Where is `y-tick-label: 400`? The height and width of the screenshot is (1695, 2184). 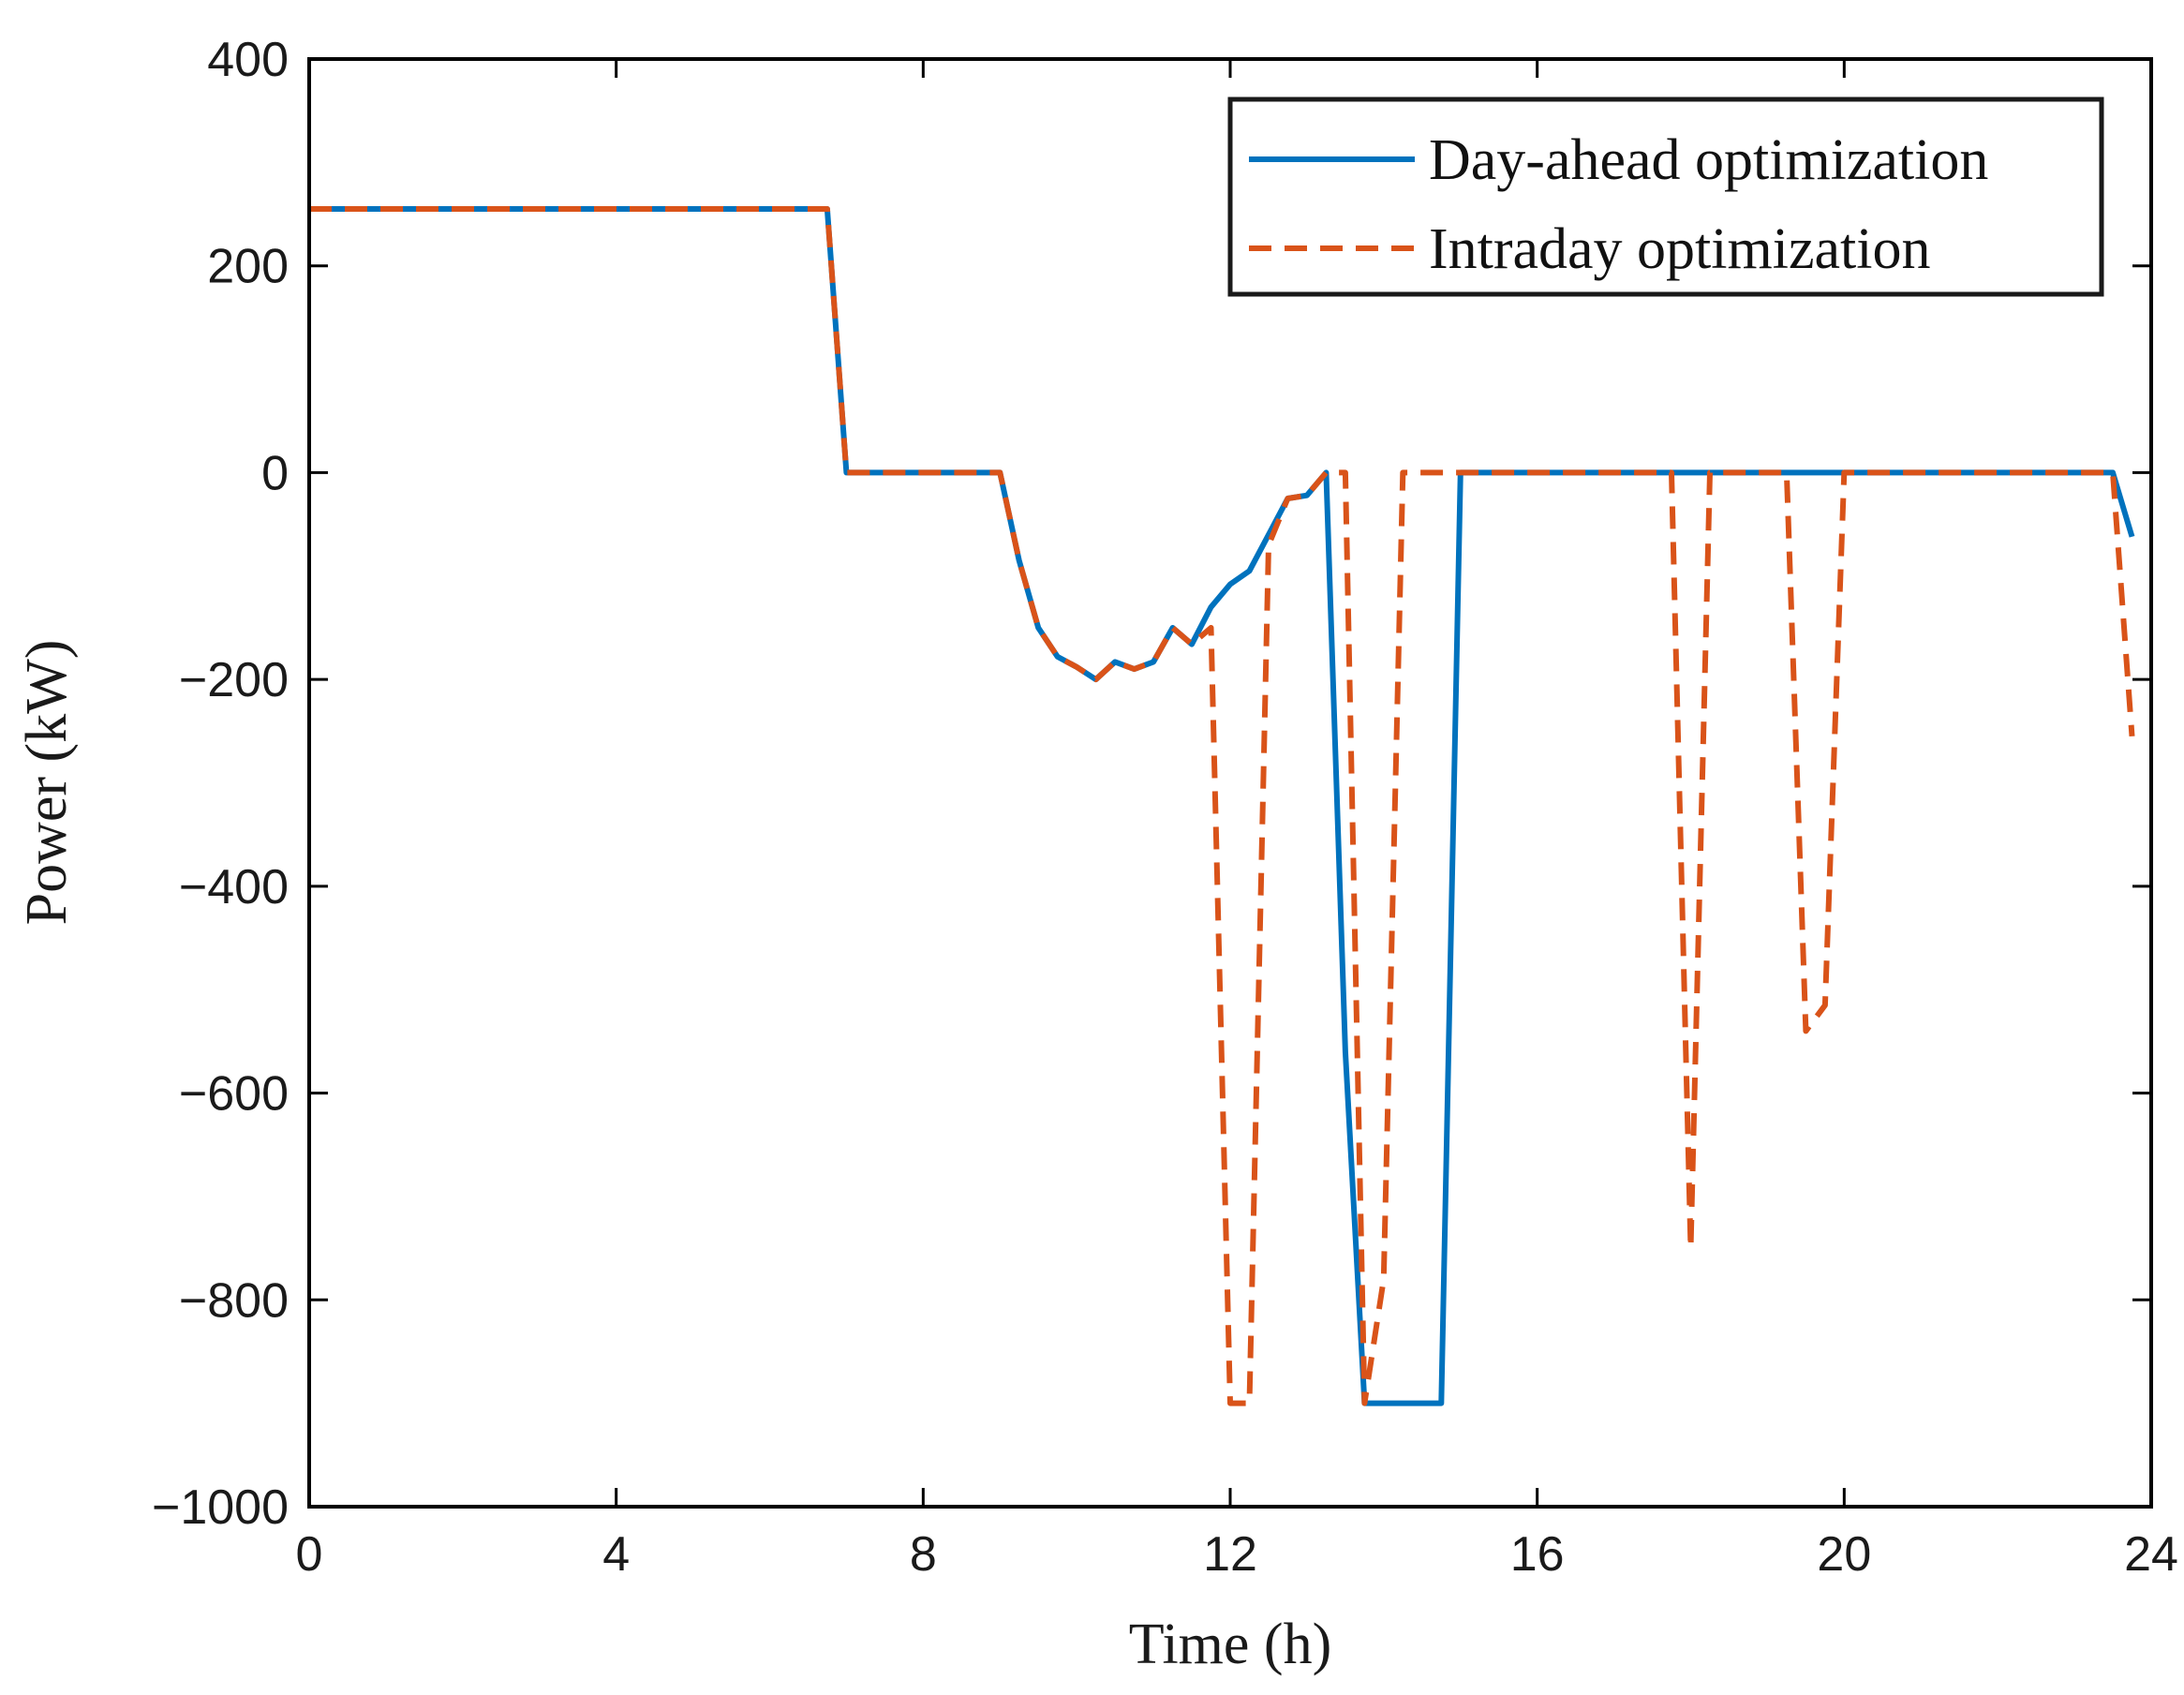 y-tick-label: 400 is located at coordinates (248, 60).